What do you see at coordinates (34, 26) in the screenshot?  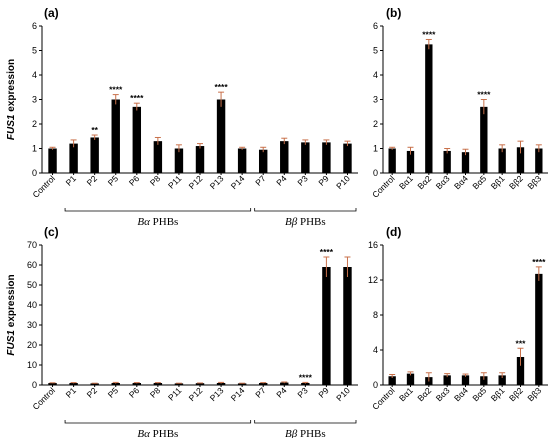 I see `y-tick-label: 6` at bounding box center [34, 26].